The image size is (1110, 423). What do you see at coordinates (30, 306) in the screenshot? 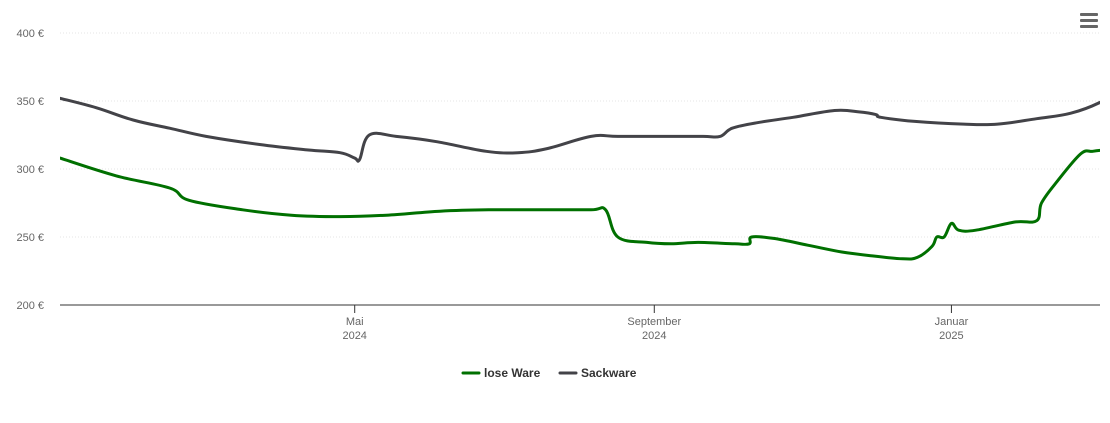
I see `y-tick-label: 200 €` at bounding box center [30, 306].